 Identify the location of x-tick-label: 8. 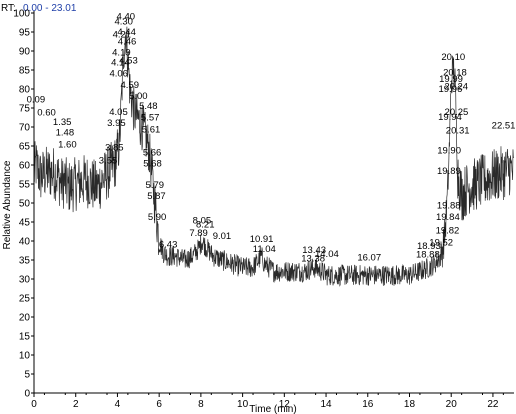
(201, 404).